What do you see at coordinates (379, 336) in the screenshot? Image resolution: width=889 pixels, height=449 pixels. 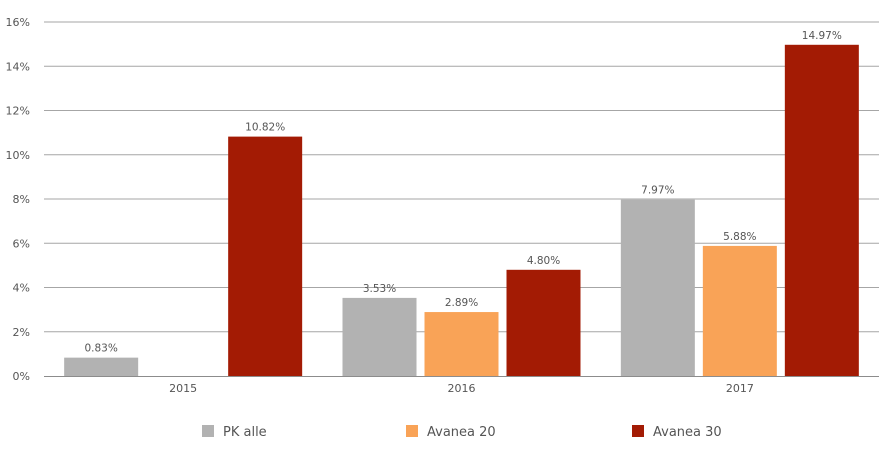 I see `bar-pk-alle-2016` at bounding box center [379, 336].